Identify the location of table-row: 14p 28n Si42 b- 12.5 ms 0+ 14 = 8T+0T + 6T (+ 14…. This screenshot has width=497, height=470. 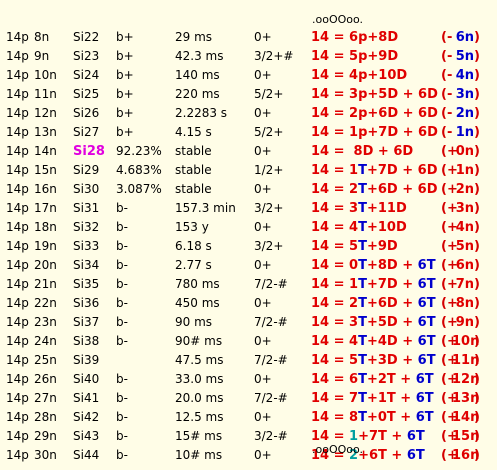
(248, 417).